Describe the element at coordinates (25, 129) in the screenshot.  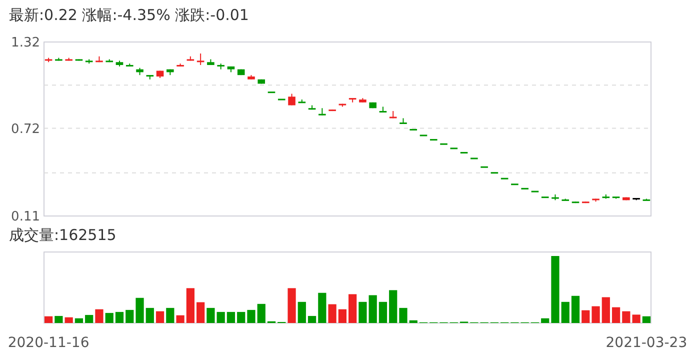
I see `y-tick-label: 0.72` at that location.